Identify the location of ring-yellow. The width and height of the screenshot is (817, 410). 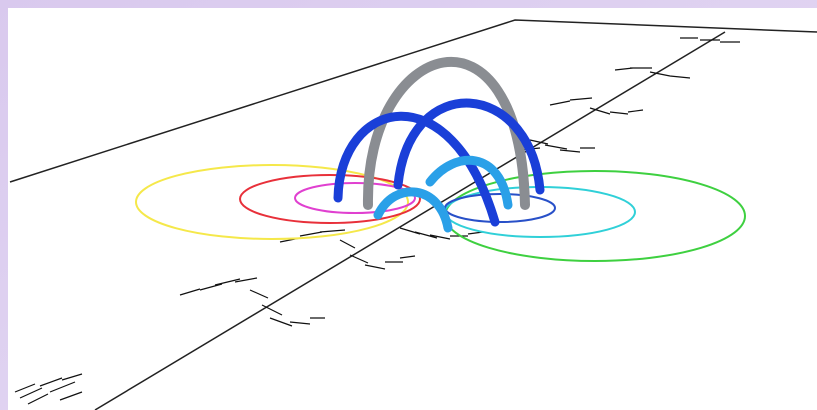
(272, 202).